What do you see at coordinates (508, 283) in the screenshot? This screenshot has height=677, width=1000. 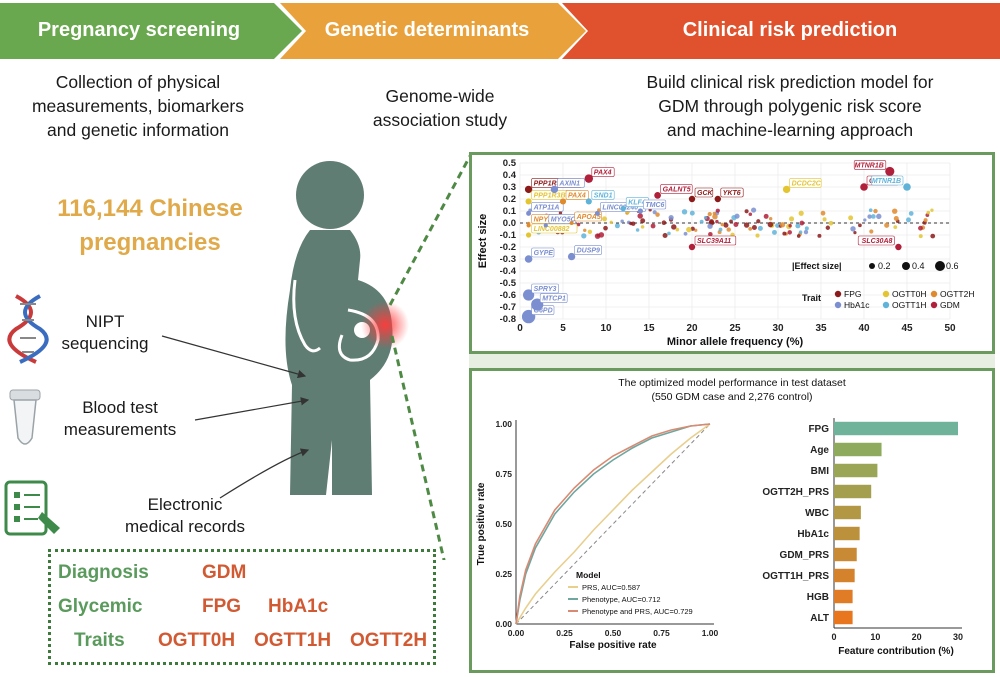 I see `y-tick-label: -0.5` at bounding box center [508, 283].